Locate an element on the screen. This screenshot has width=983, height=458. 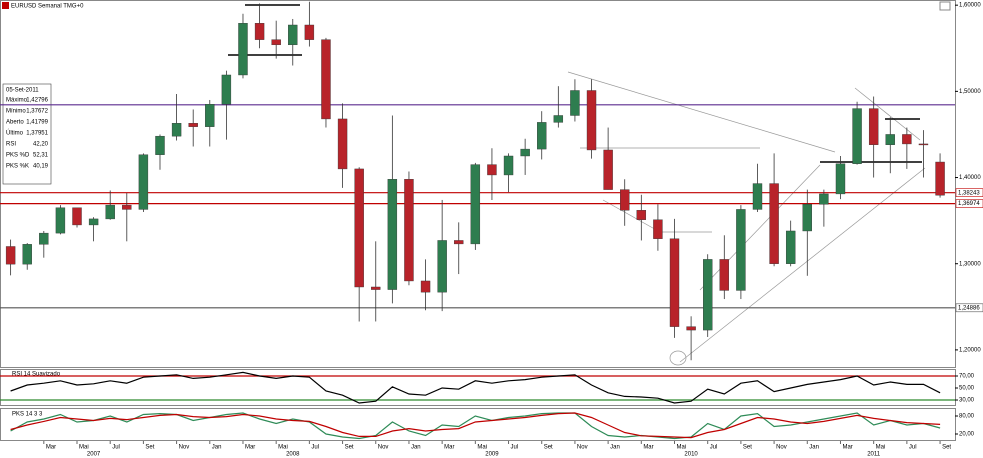
info-value: 1,37672 is located at coordinates (37, 112).